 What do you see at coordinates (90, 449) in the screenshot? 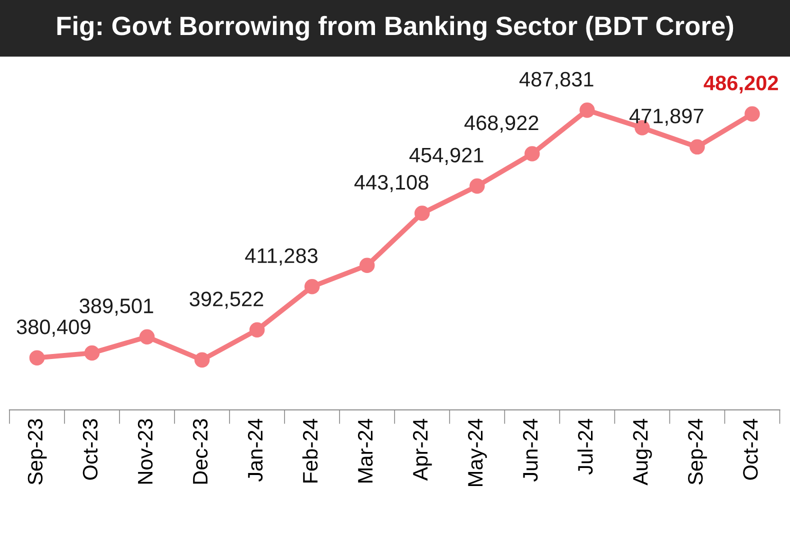
I see `x-tick-label: Oct-23` at bounding box center [90, 449].